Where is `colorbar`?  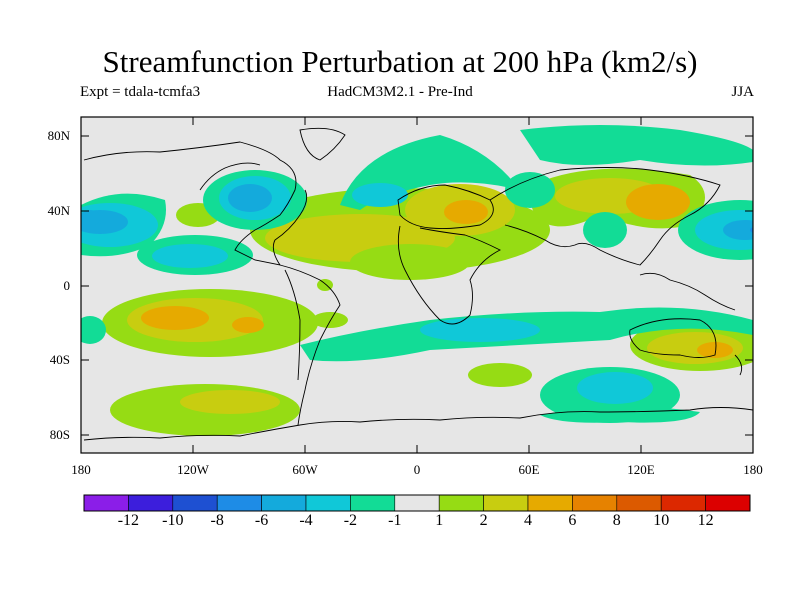
colorbar is located at coordinates (417, 503).